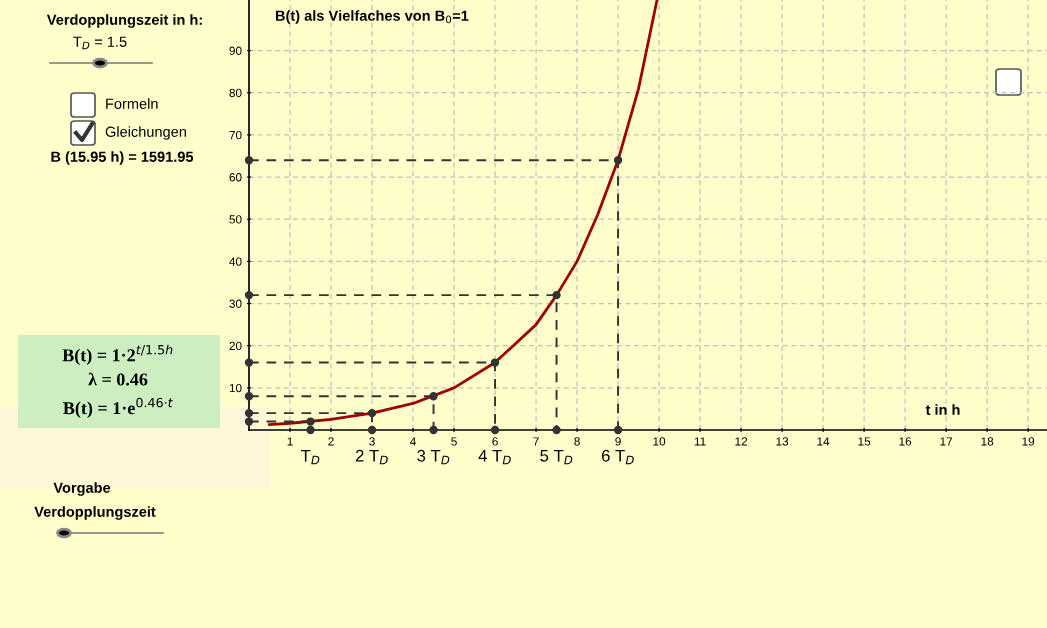 Image resolution: width=1047 pixels, height=628 pixels. Describe the element at coordinates (741, 441) in the screenshot. I see `x-tick-label: 12` at that location.